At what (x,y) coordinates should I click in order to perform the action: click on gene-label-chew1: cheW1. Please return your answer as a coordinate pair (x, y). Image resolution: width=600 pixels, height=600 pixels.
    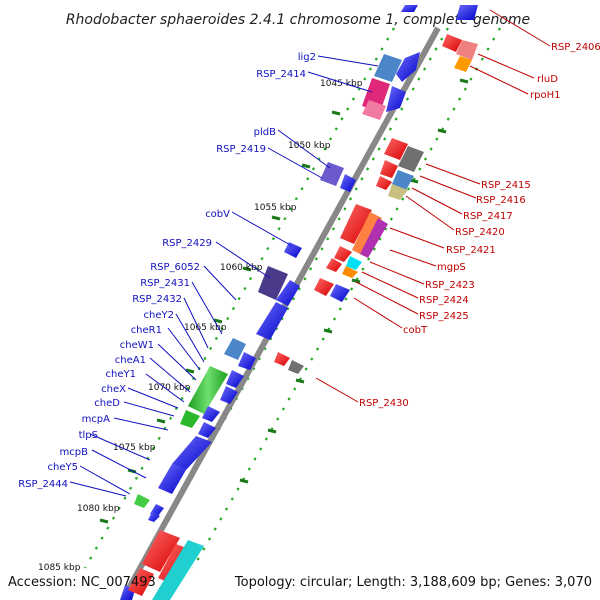
    Looking at the image, I should click on (137, 345).